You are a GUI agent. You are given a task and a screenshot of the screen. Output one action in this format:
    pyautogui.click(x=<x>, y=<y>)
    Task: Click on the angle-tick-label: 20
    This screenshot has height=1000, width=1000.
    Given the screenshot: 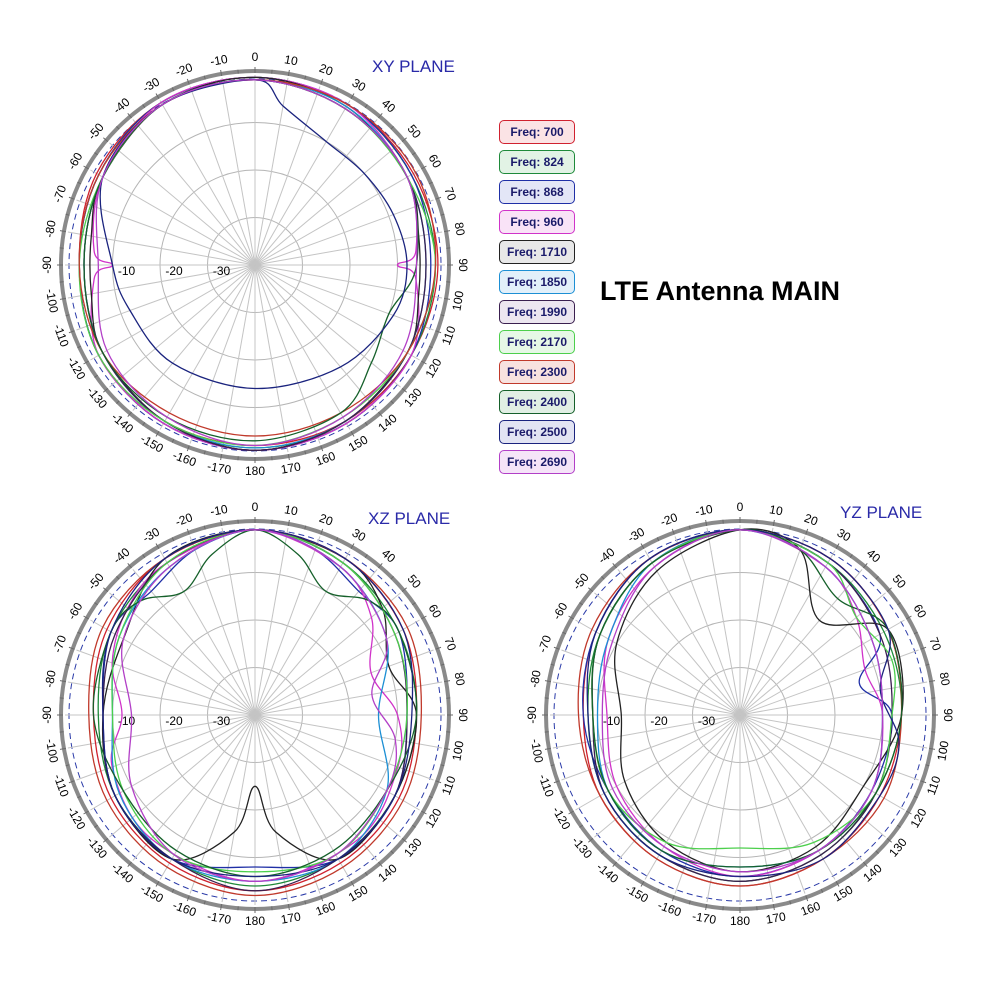 What is the action you would take?
    pyautogui.click(x=326, y=520)
    